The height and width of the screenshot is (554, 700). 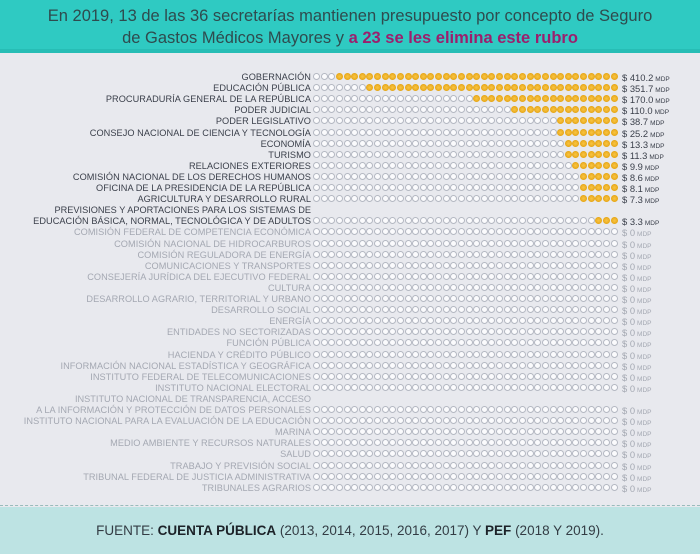 I want to click on chart-row: MARINA $ 0 MDP, so click(x=350, y=432).